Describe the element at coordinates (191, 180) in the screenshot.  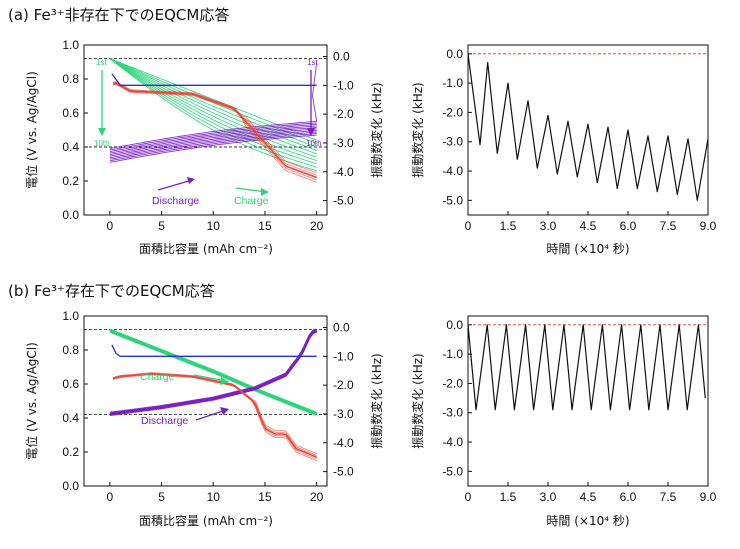
I see `panel-a-discharge-arrowhead` at that location.